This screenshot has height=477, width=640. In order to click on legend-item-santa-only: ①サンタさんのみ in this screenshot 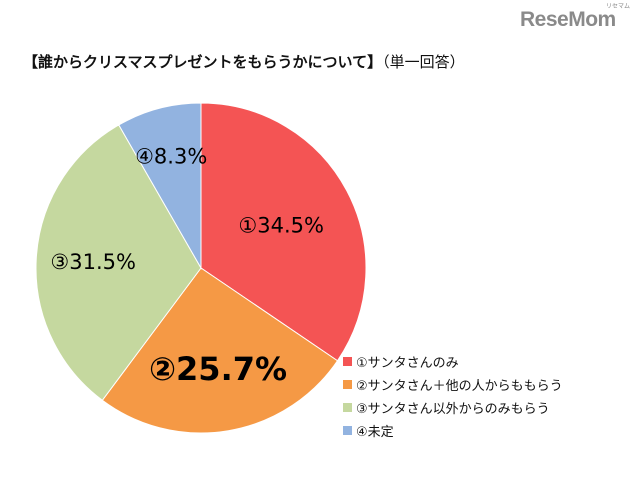, I will do `click(453, 361)`.